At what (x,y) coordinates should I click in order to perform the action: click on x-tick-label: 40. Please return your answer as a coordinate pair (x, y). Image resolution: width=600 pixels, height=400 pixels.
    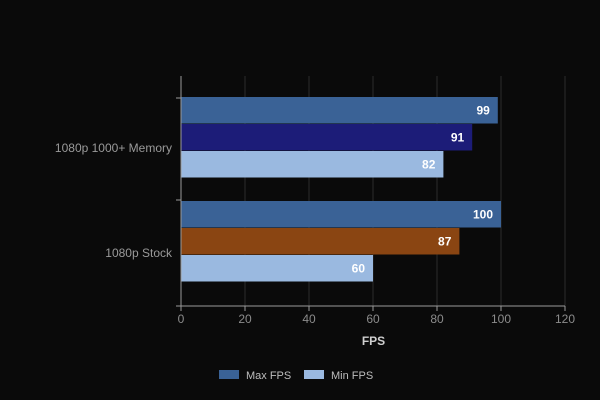
    Looking at the image, I should click on (309, 319).